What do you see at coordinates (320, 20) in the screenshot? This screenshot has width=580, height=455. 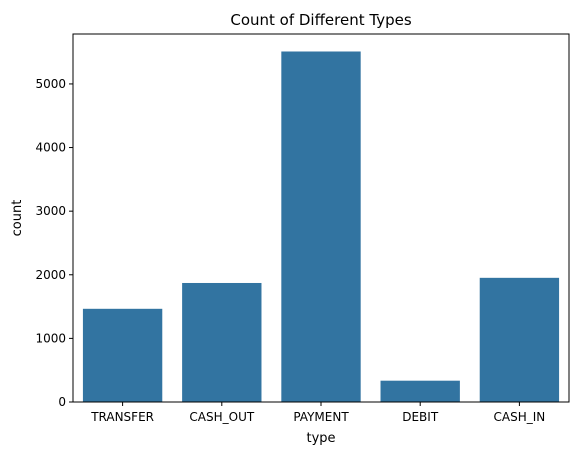 I see `chart-title: Count of Different Types` at bounding box center [320, 20].